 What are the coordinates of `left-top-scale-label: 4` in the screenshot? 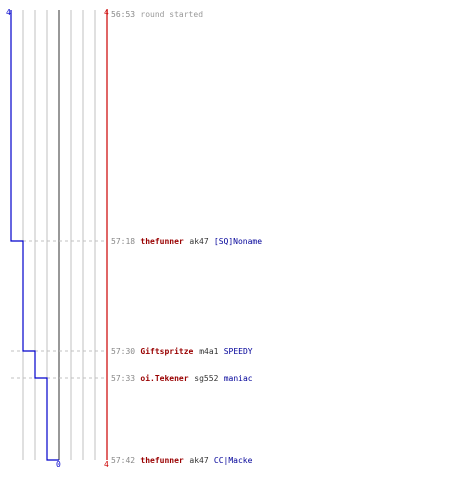 It's located at (8, 12).